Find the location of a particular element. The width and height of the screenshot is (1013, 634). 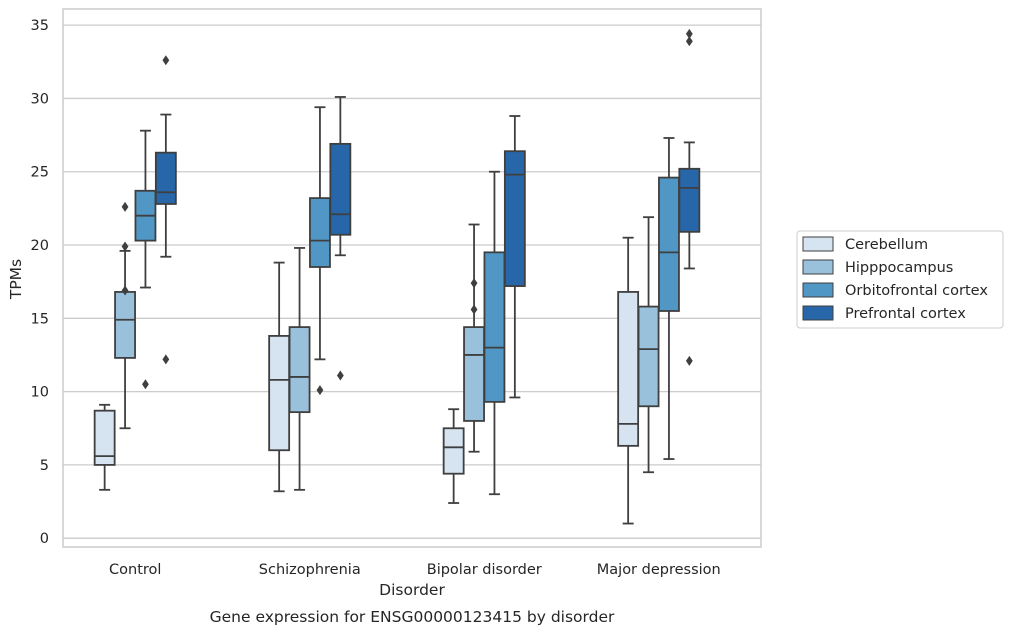

legend-label: Prefrontal cortex is located at coordinates (905, 314).